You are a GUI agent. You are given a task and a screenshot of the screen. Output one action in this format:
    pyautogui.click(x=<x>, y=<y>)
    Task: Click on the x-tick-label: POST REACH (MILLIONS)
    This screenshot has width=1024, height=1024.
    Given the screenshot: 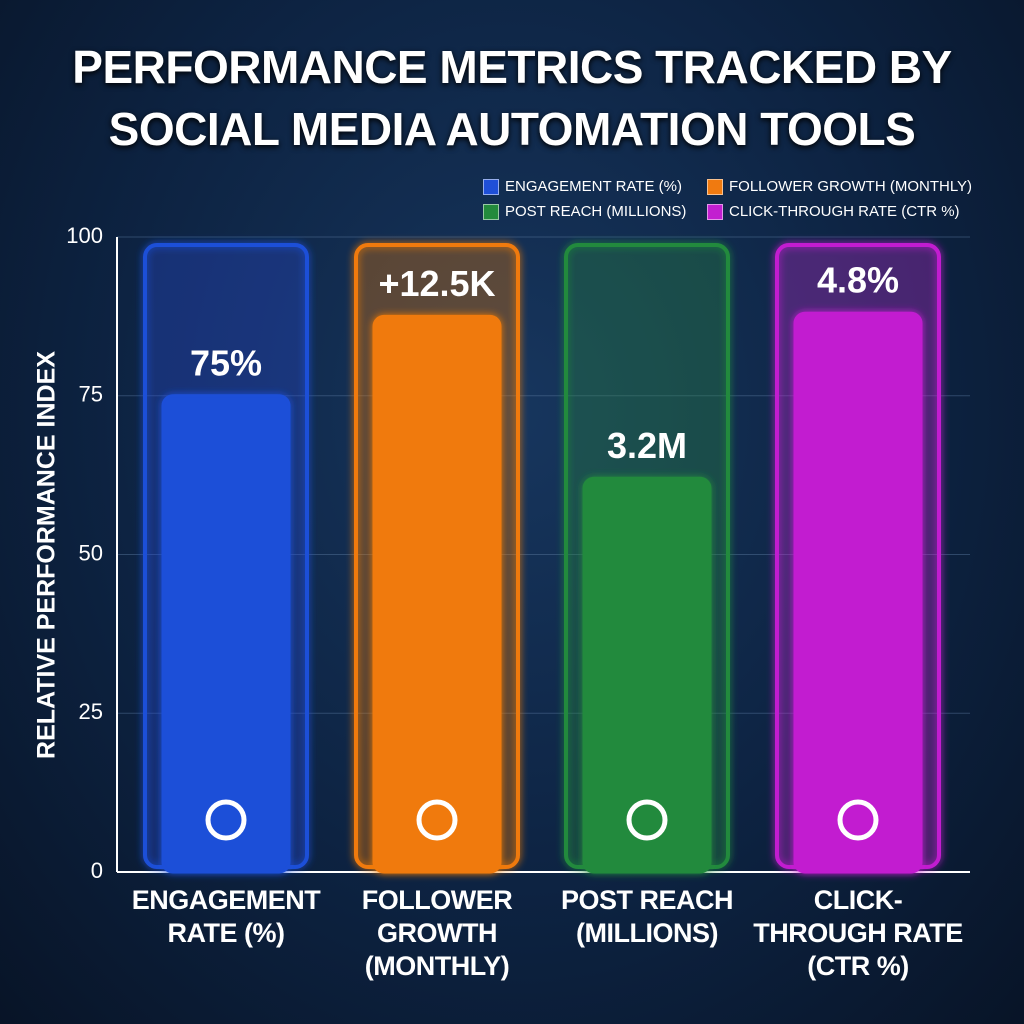 What is the action you would take?
    pyautogui.click(x=647, y=916)
    